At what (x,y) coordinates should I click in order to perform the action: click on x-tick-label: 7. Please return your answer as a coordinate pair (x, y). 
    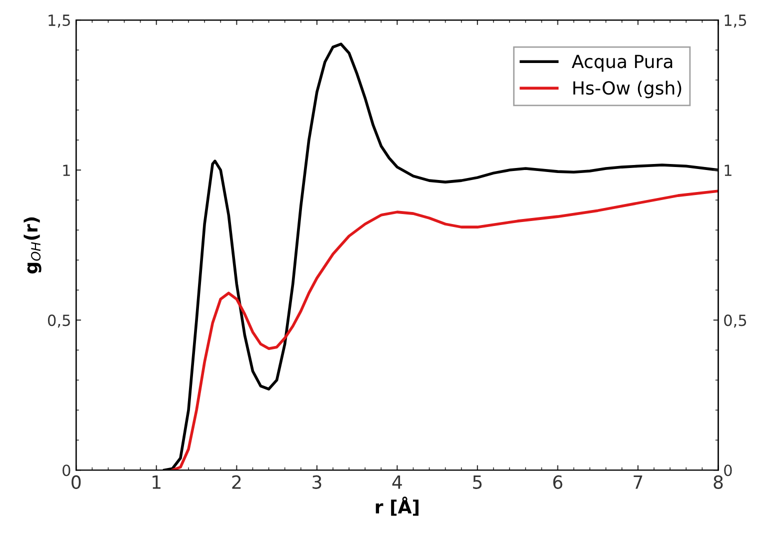
    Looking at the image, I should click on (638, 482).